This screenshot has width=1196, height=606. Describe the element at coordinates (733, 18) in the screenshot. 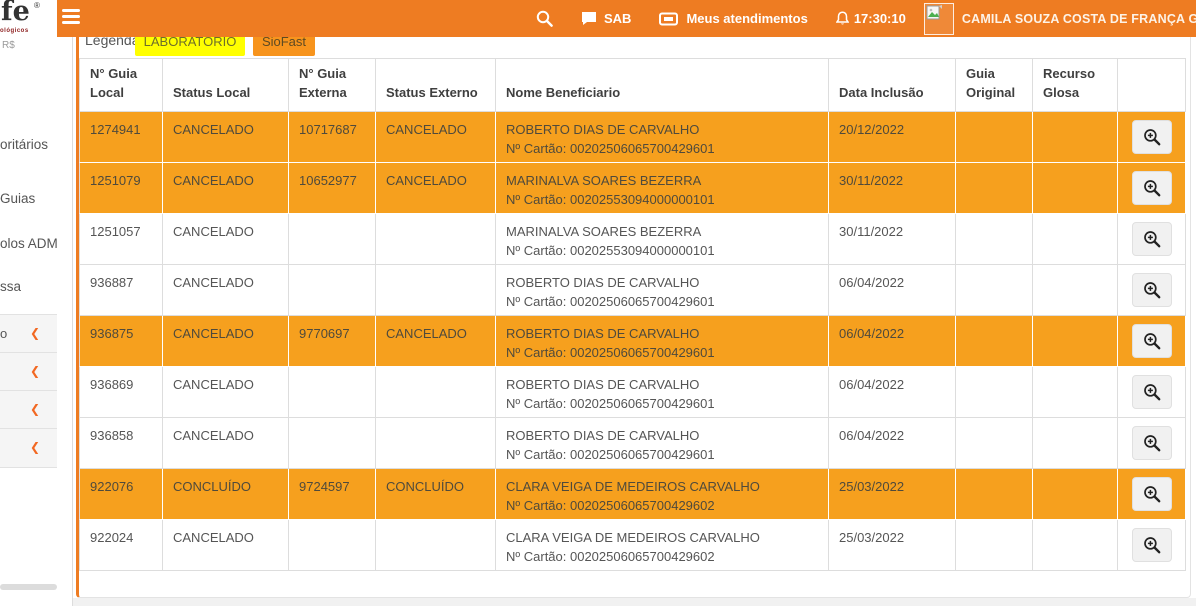

I see `meus-atendimentos-menu-item: Meus atendimentos` at that location.